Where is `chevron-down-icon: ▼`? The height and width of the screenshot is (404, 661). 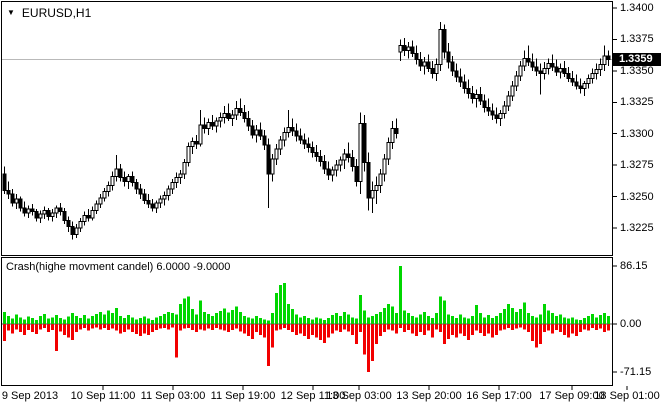
chevron-down-icon: ▼ is located at coordinates (11, 12).